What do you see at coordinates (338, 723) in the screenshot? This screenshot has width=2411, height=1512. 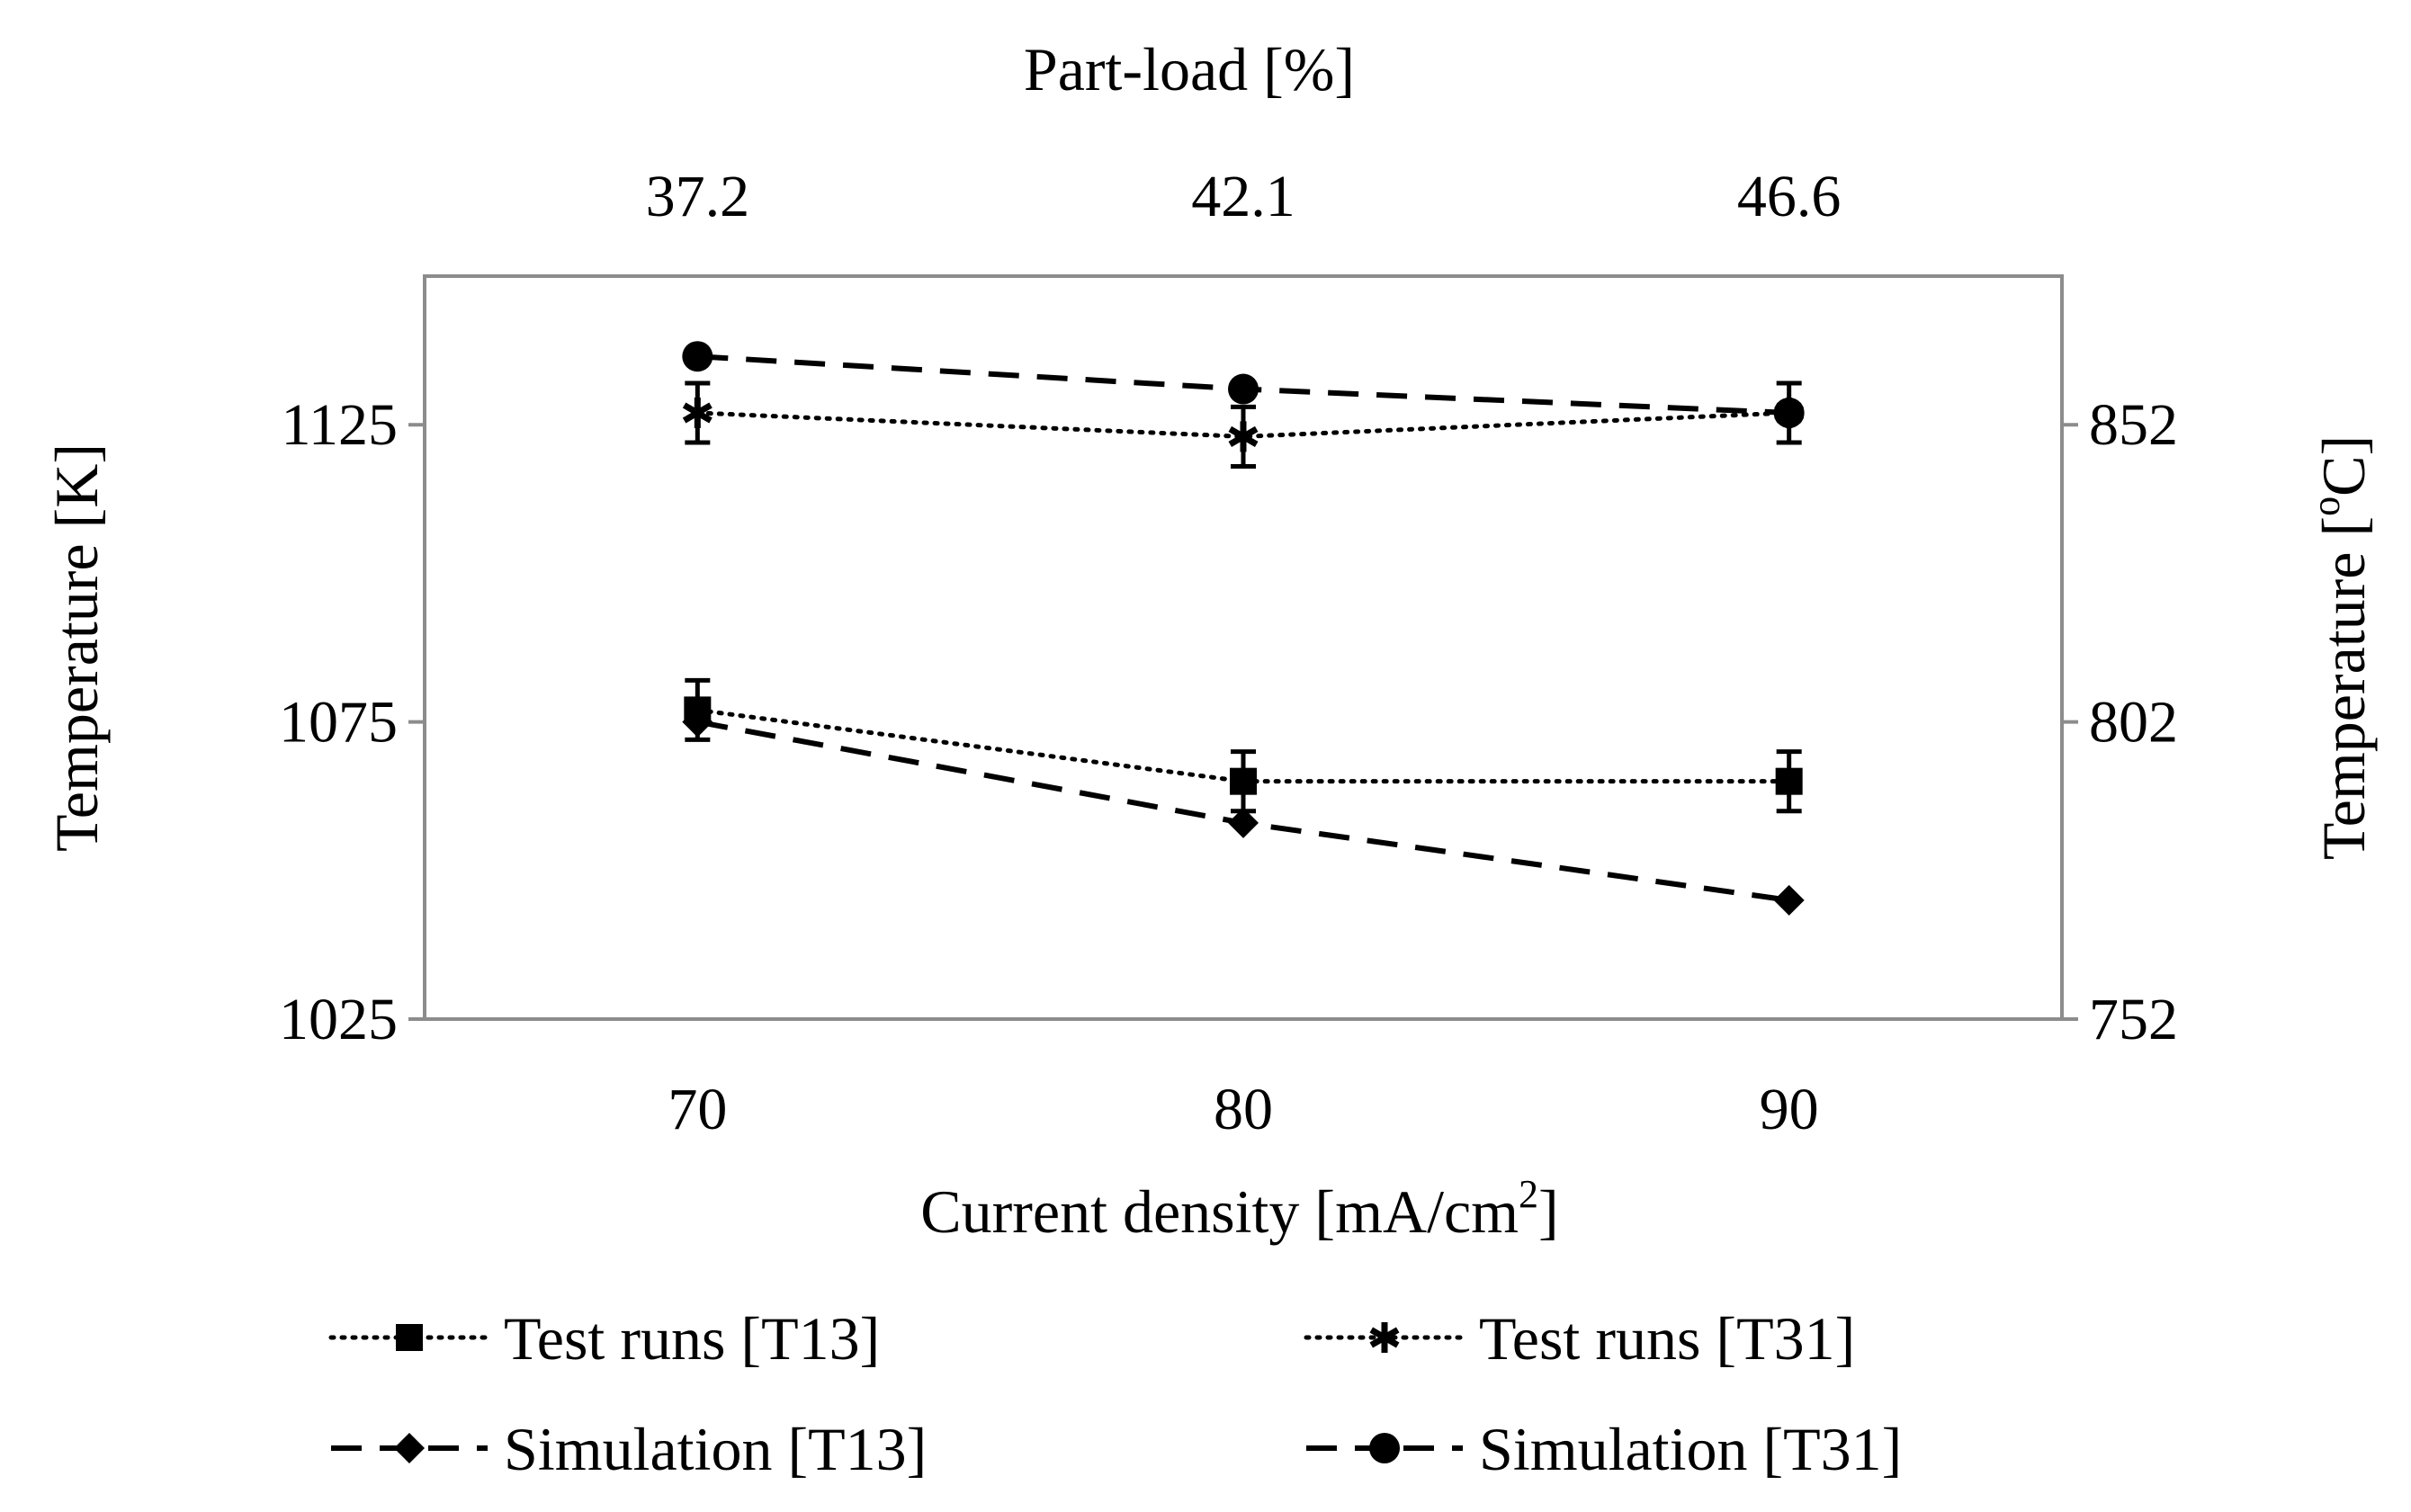 I see `y-tick-label: 1075` at bounding box center [338, 723].